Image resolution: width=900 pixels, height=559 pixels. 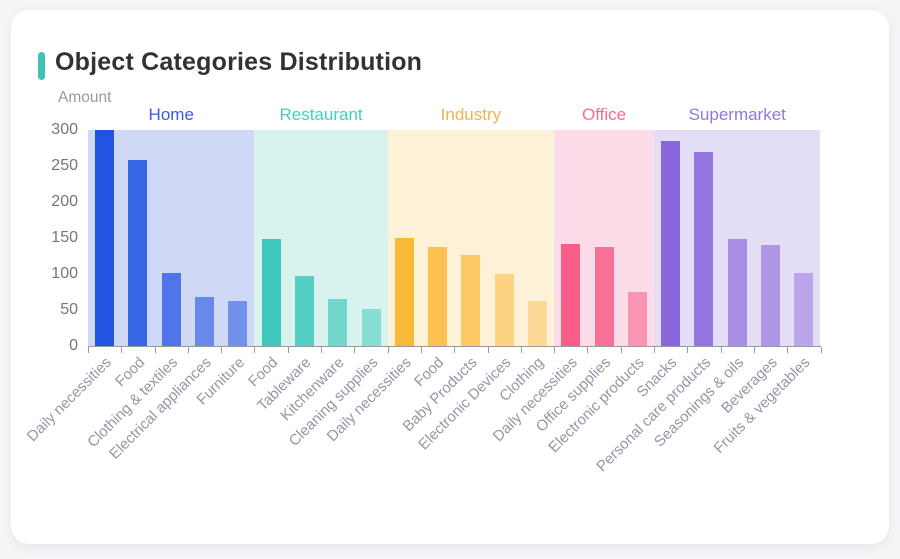 What do you see at coordinates (504, 310) in the screenshot?
I see `bar-industry-electronic-devices` at bounding box center [504, 310].